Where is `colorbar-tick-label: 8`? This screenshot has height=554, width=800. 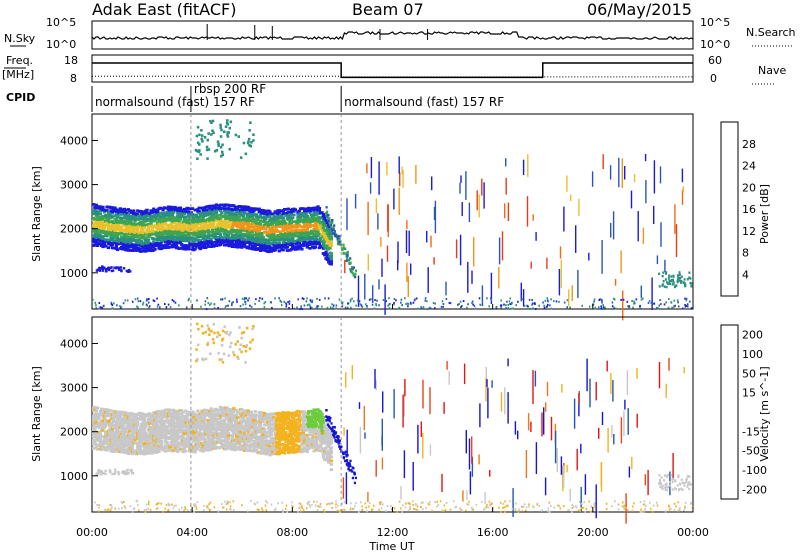
colorbar-tick-label: 8 is located at coordinates (745, 253).